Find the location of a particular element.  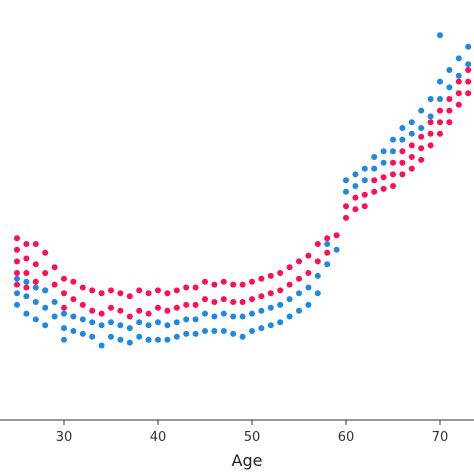

x-axis-title: Age is located at coordinates (247, 460).